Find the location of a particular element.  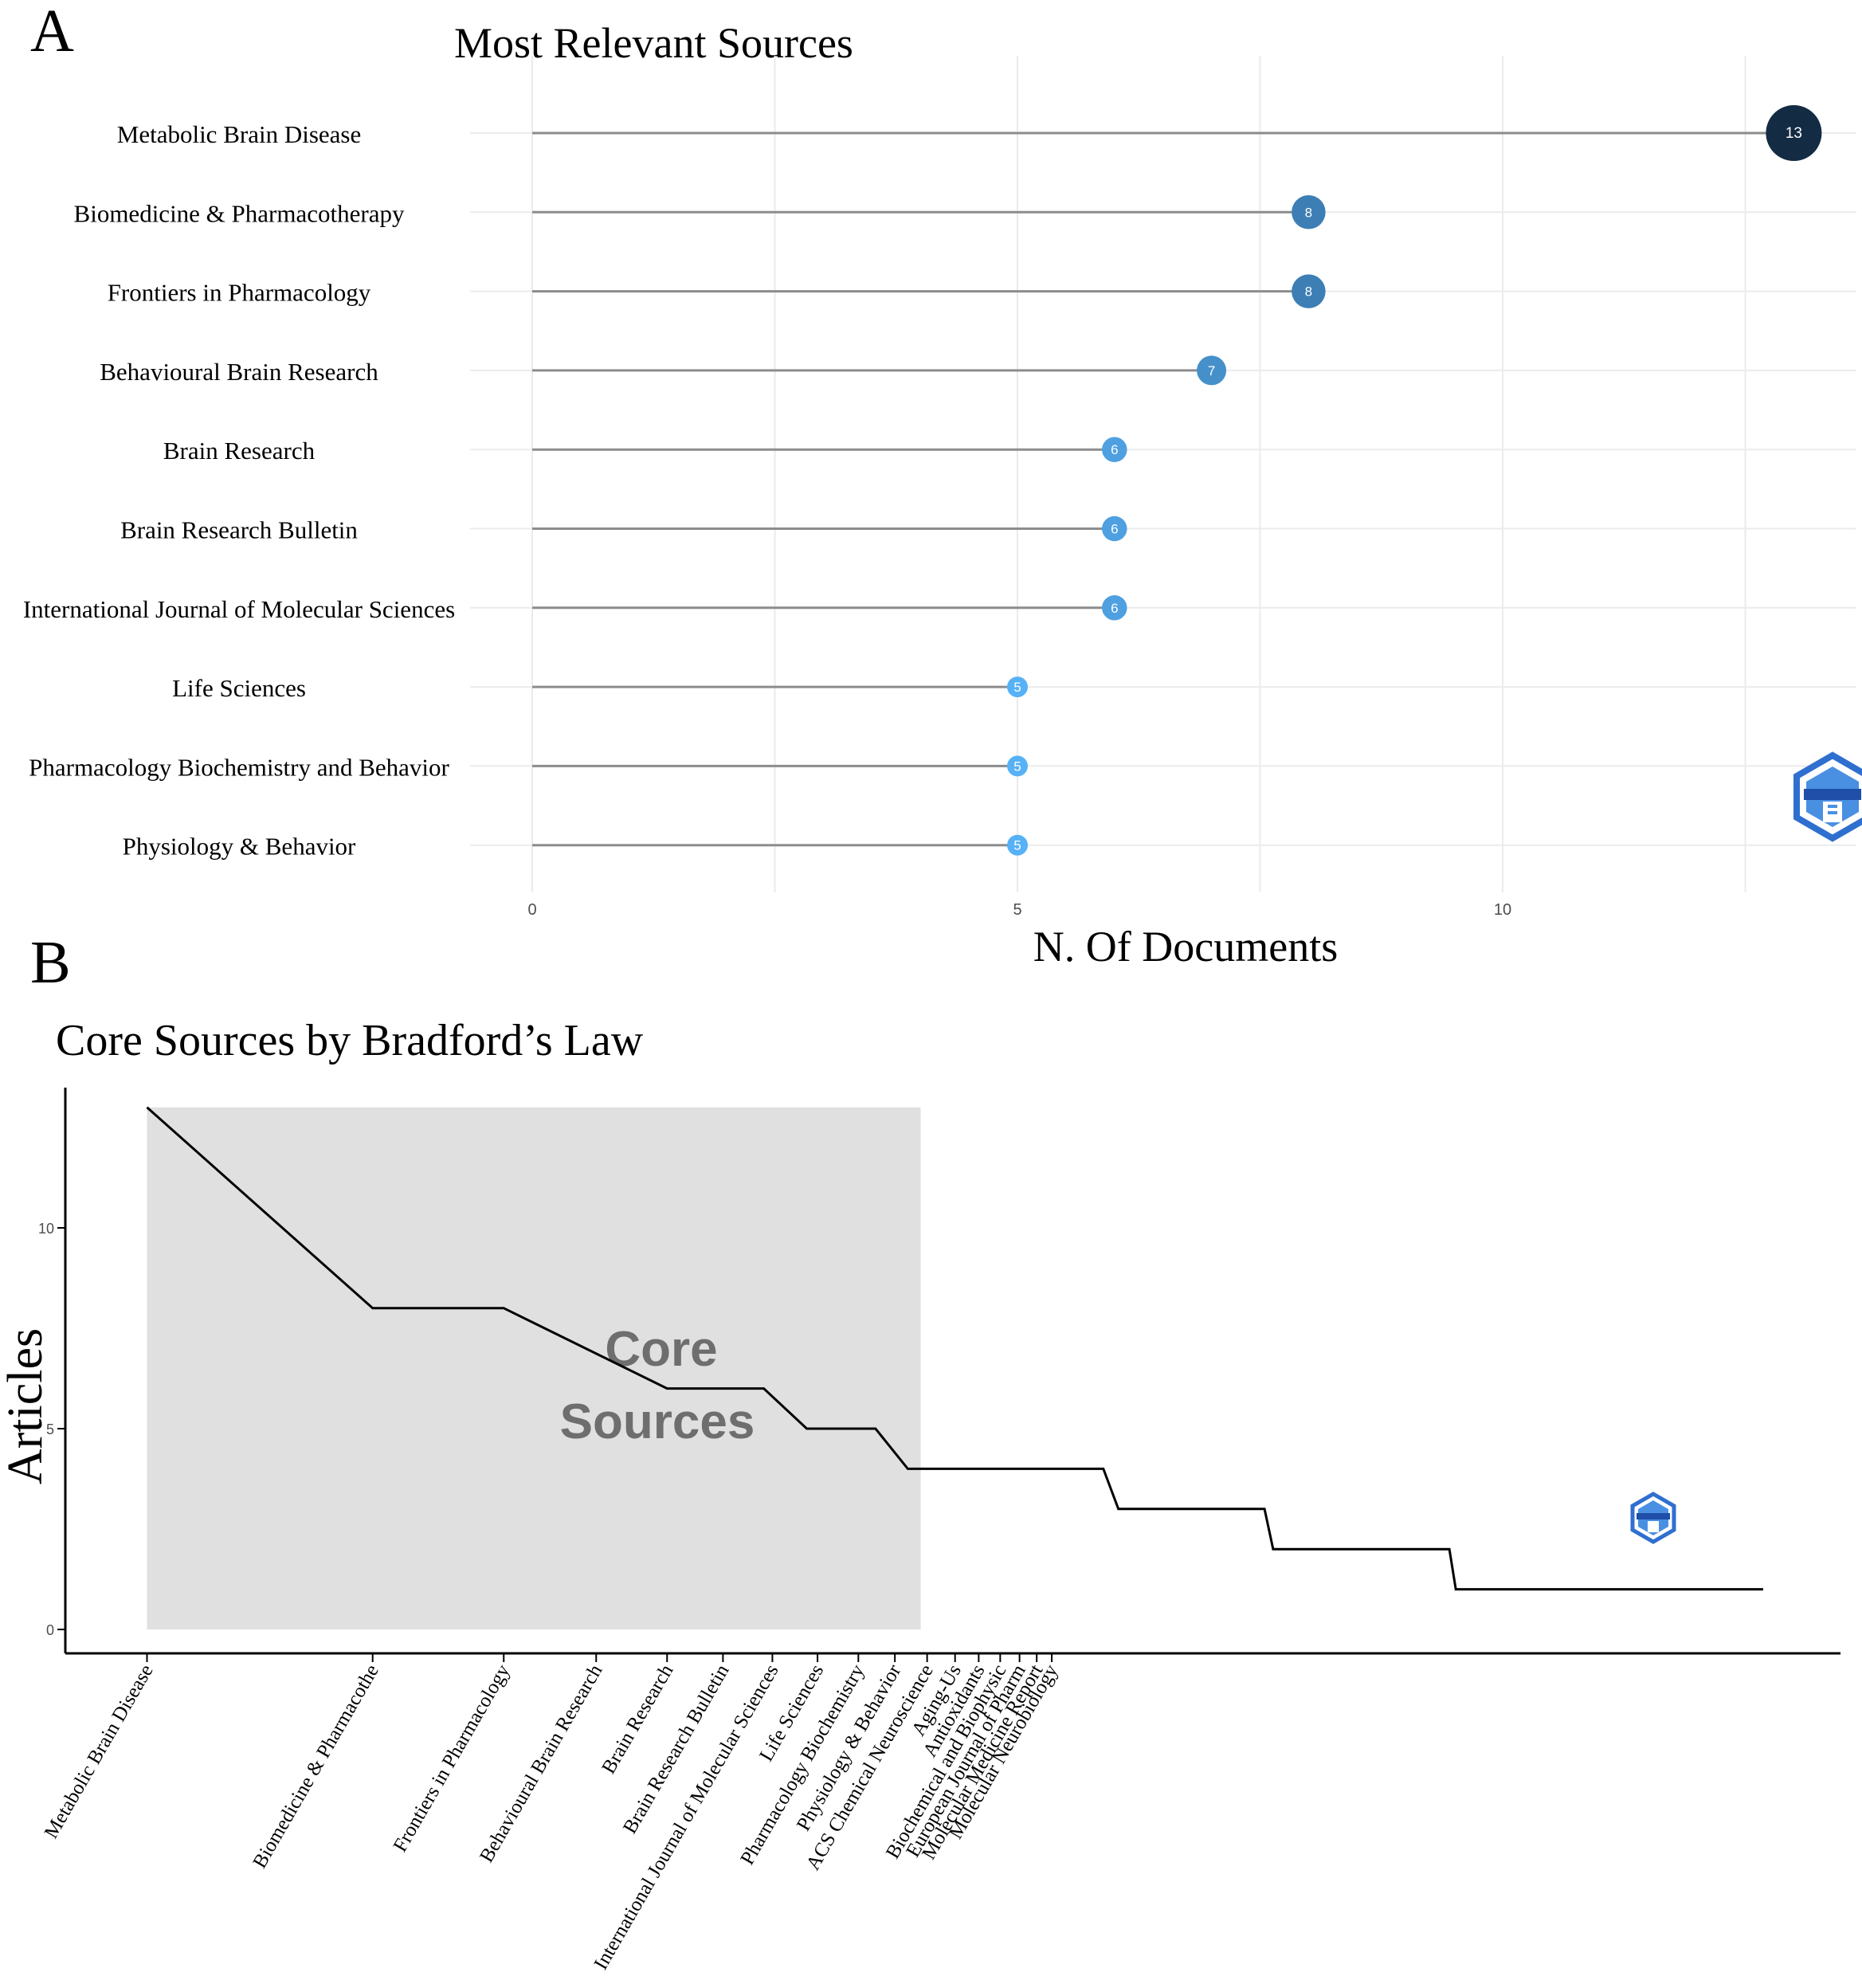

value-label-1: 13 is located at coordinates (1794, 133).